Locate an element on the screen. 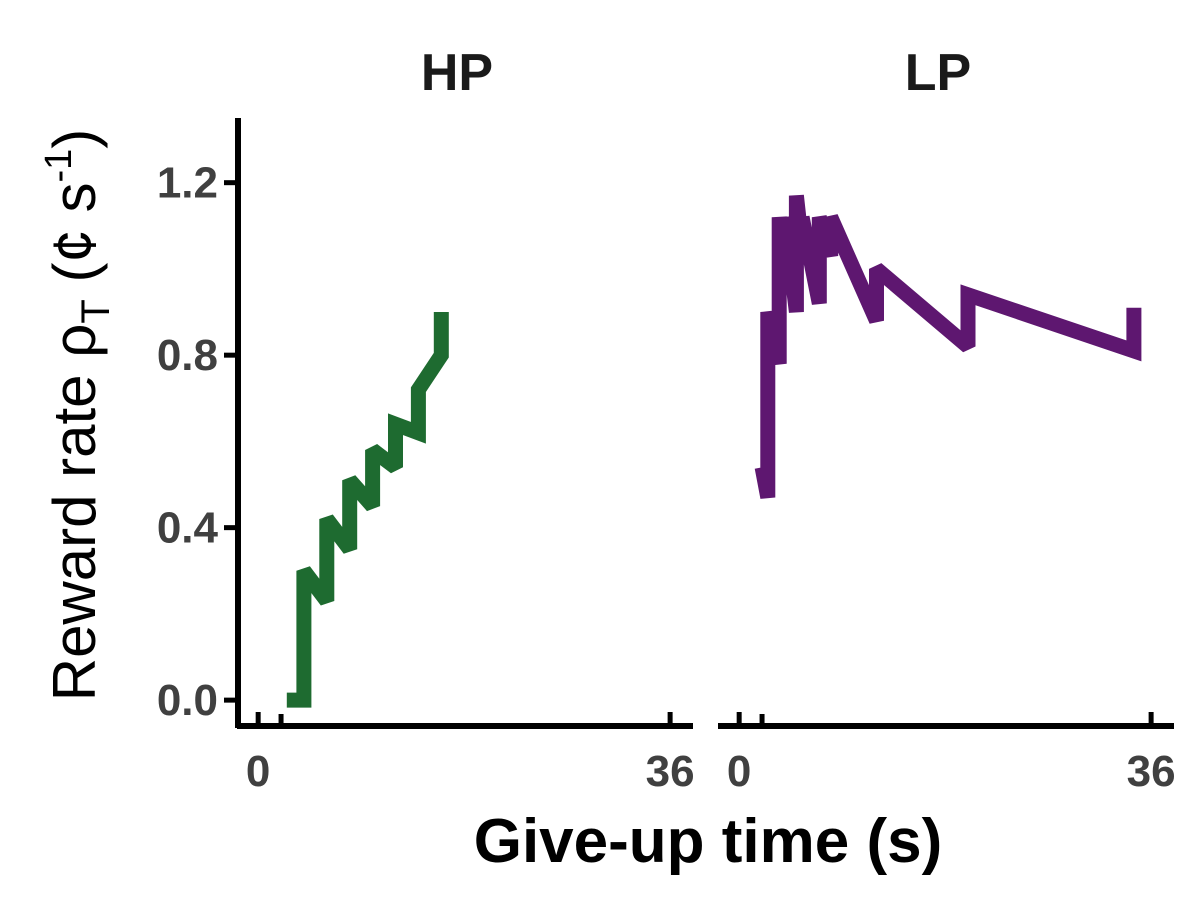 The height and width of the screenshot is (900, 1200). series-line-lp is located at coordinates (948, 346).